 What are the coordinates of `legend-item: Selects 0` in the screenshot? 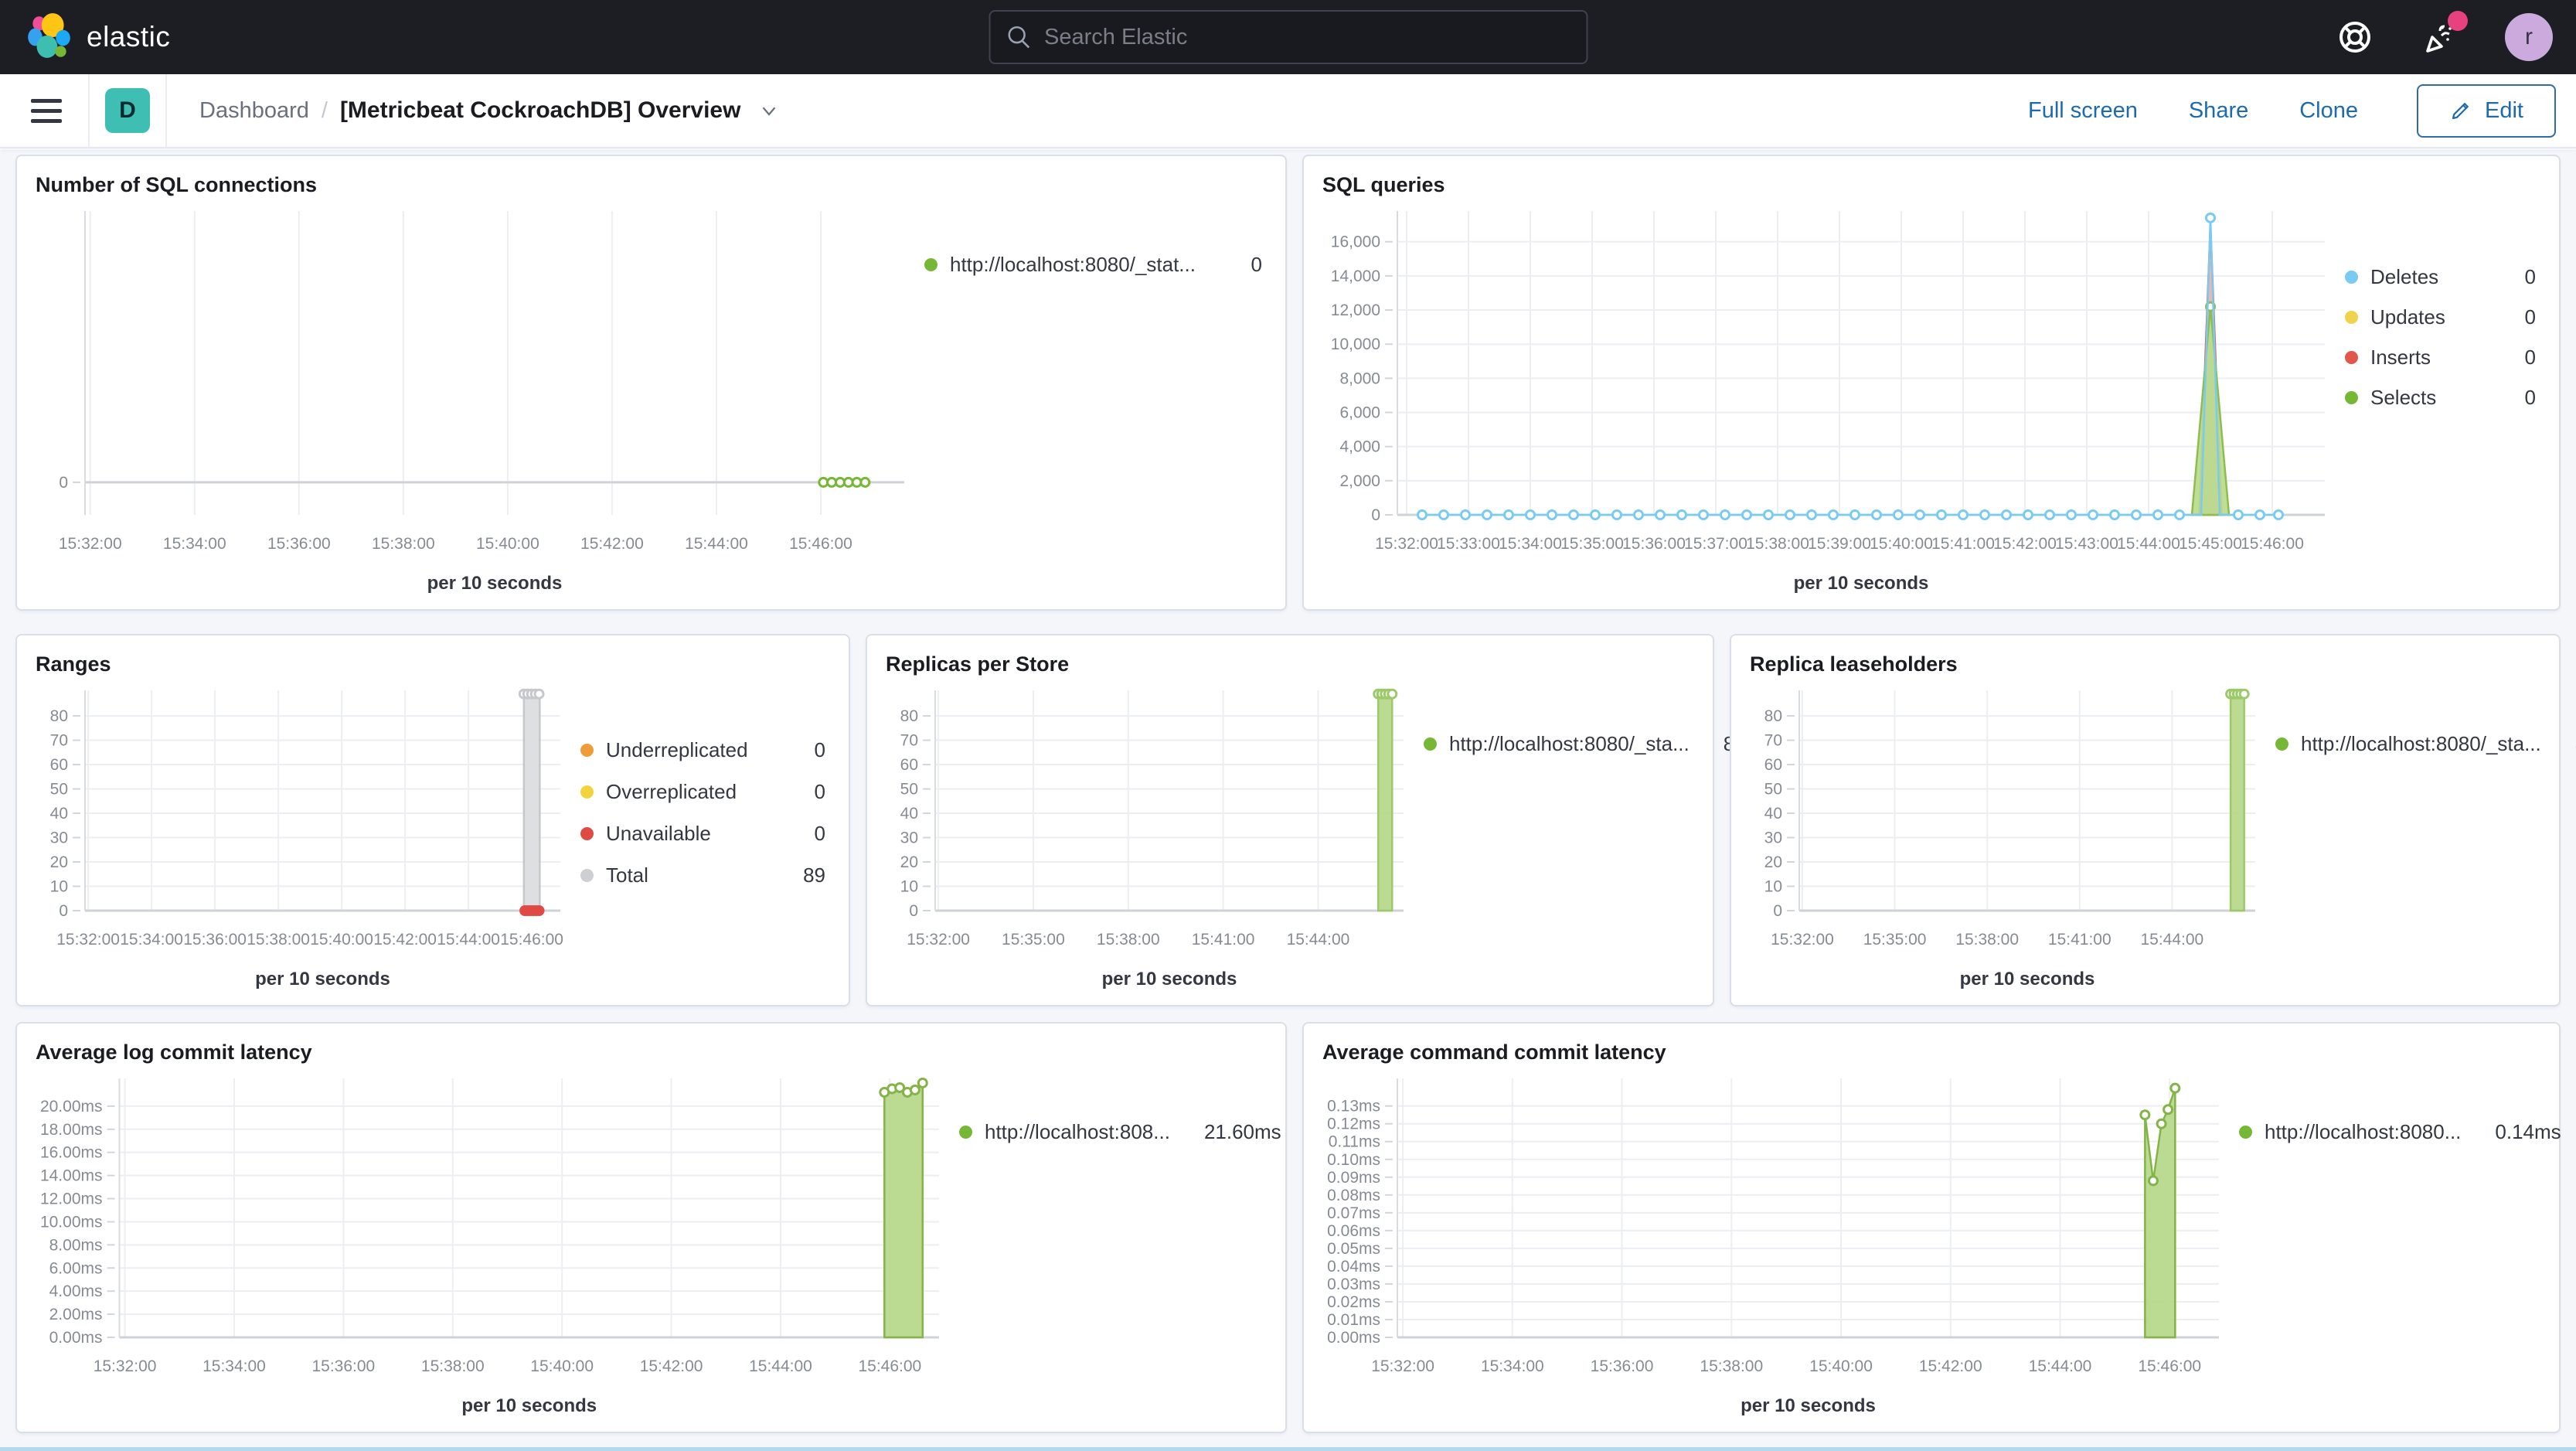 It's located at (2440, 398).